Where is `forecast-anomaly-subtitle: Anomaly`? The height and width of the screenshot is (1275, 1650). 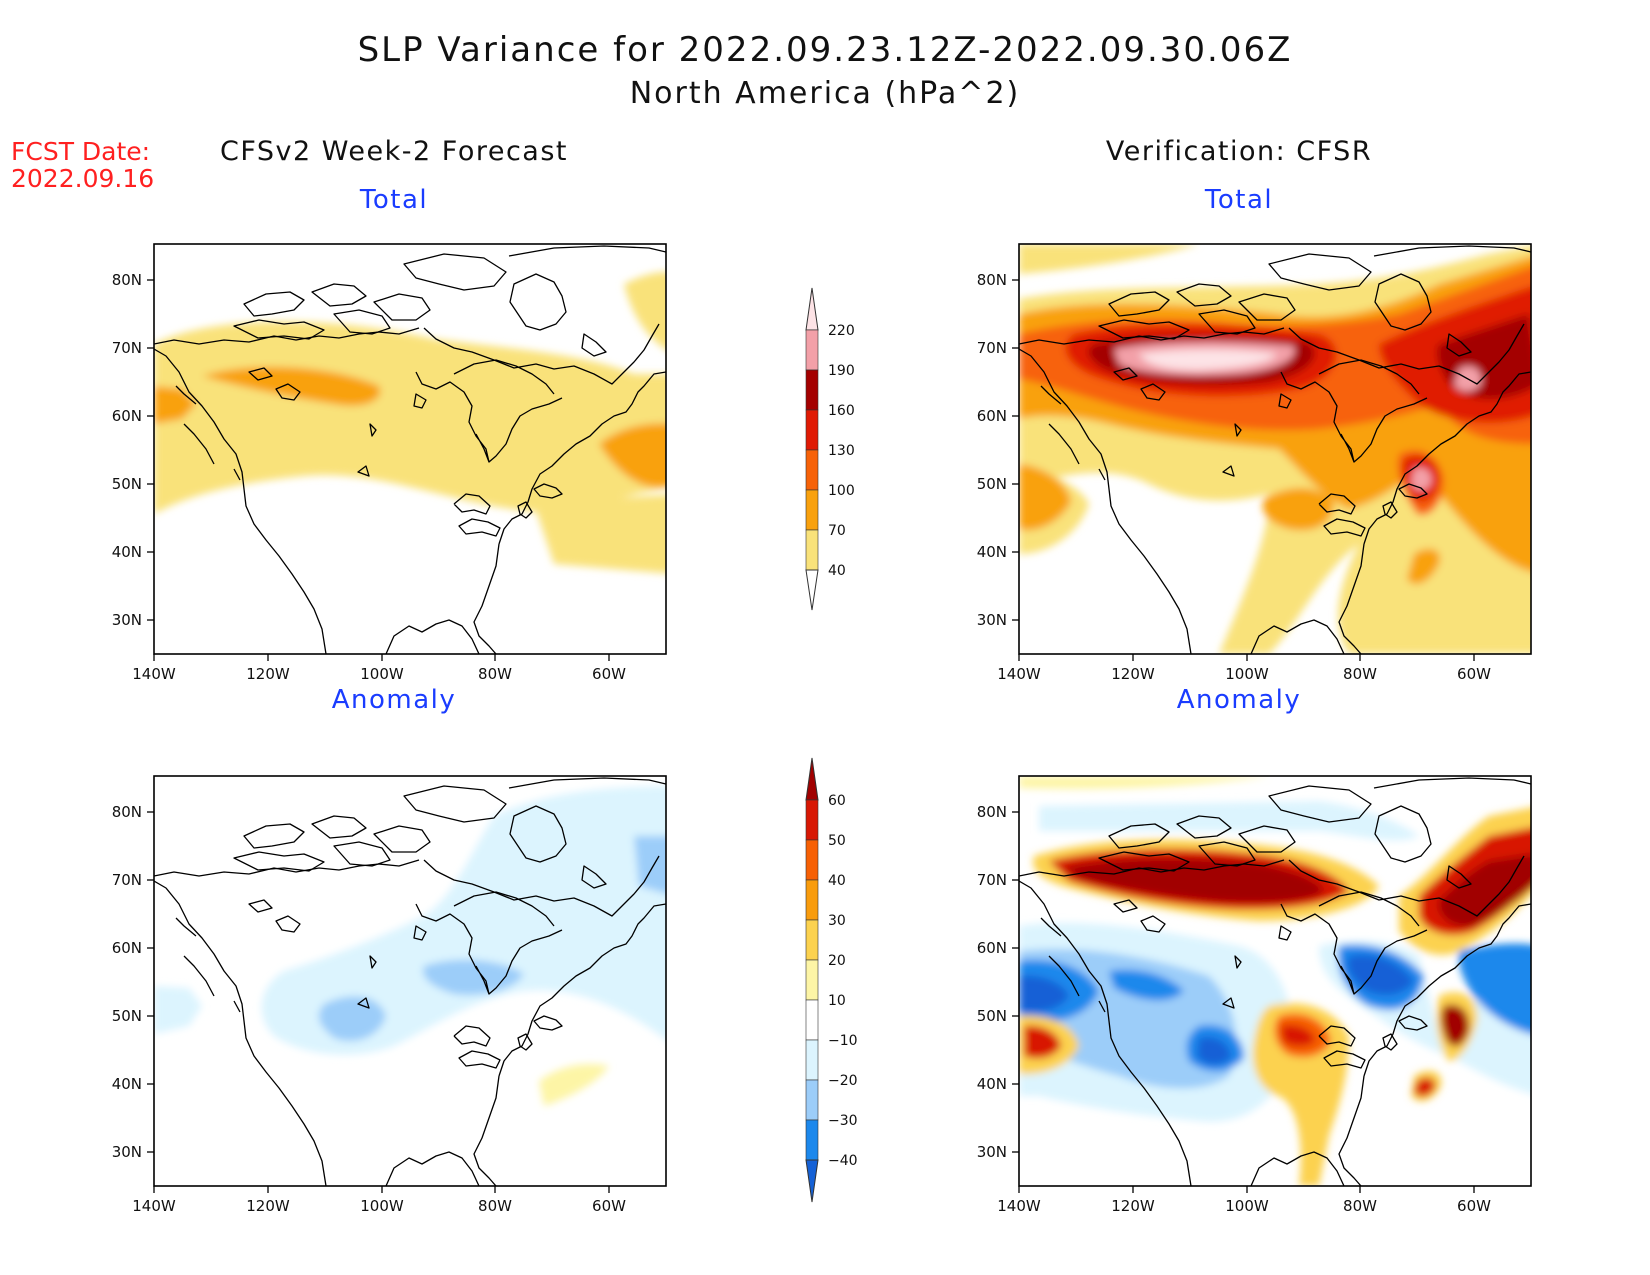
forecast-anomaly-subtitle: Anomaly is located at coordinates (394, 700).